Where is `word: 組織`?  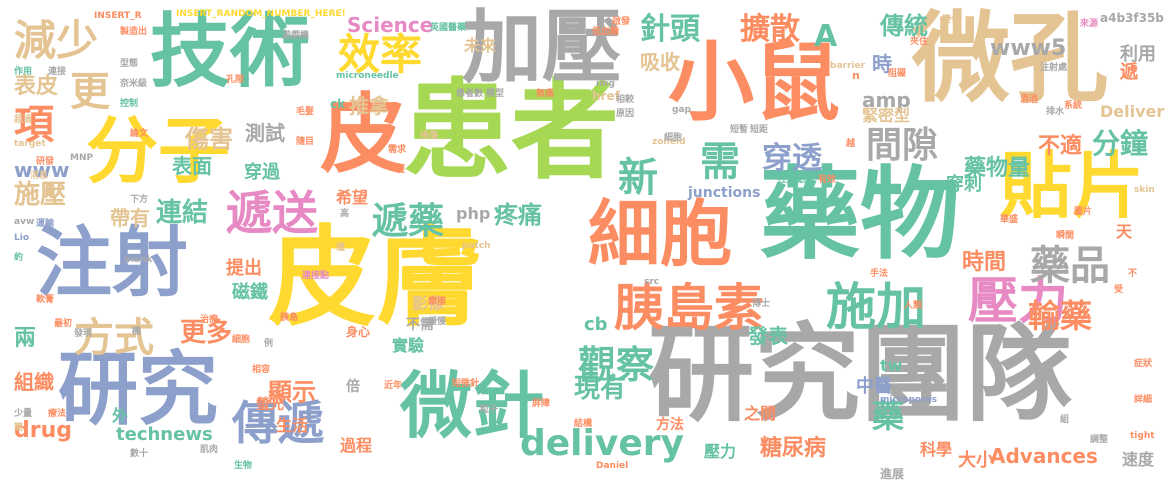
word: 組織 is located at coordinates (34, 382).